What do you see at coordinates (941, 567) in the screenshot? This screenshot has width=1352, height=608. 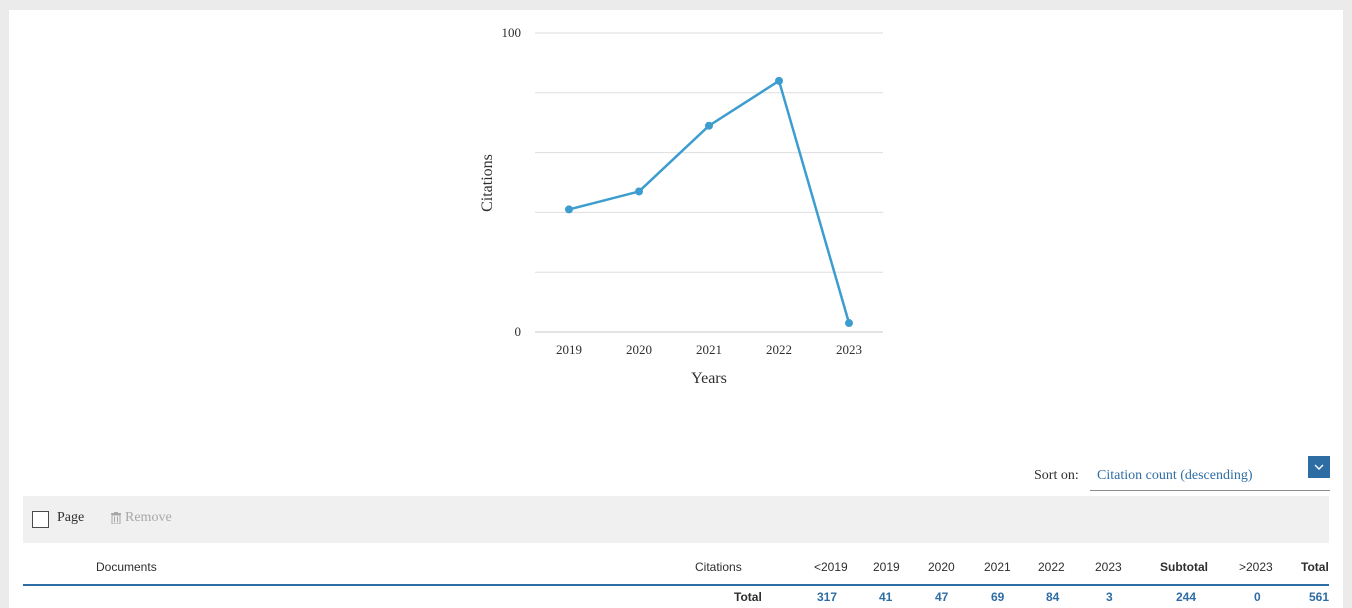 I see `col-2020: 2020` at bounding box center [941, 567].